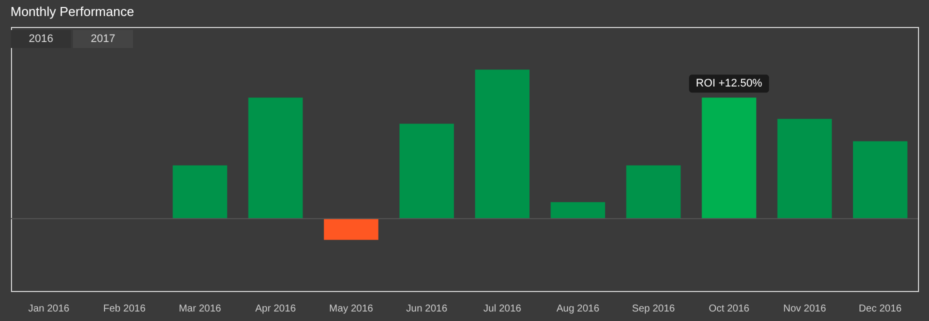  I want to click on x-tick-label: Sep 2016, so click(654, 309).